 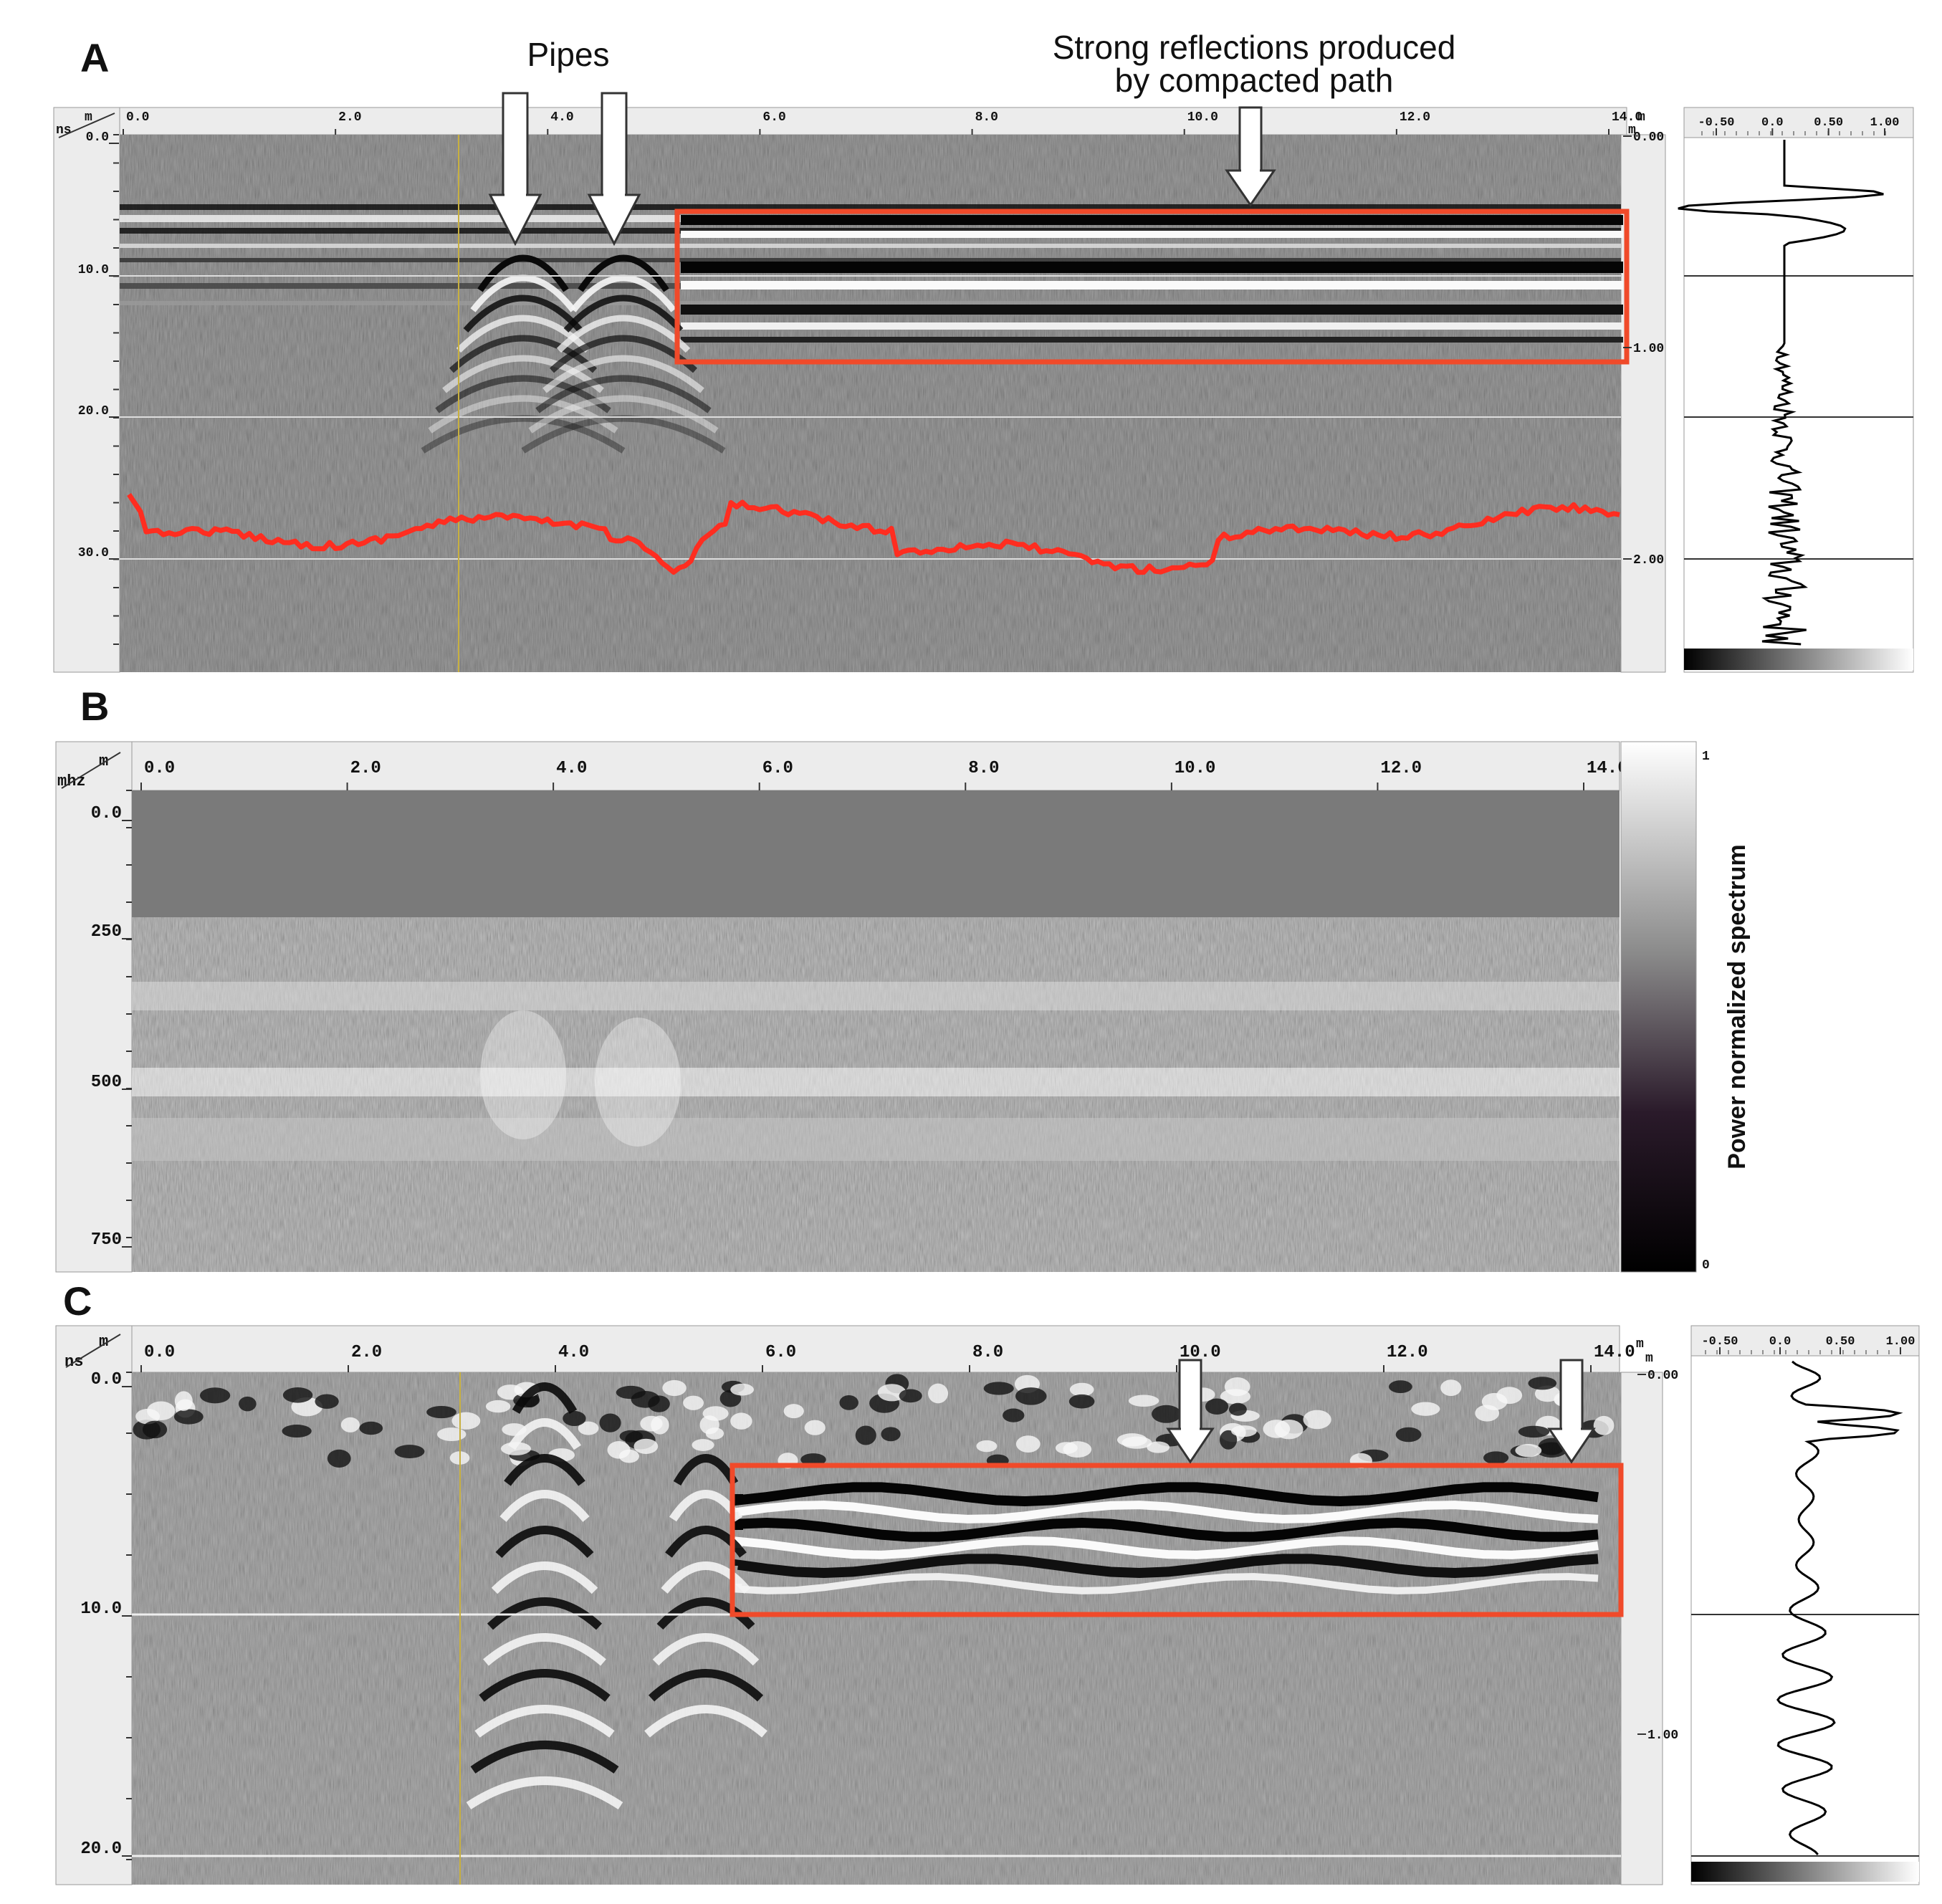 I want to click on y-tick-label: 250, so click(x=106, y=932).